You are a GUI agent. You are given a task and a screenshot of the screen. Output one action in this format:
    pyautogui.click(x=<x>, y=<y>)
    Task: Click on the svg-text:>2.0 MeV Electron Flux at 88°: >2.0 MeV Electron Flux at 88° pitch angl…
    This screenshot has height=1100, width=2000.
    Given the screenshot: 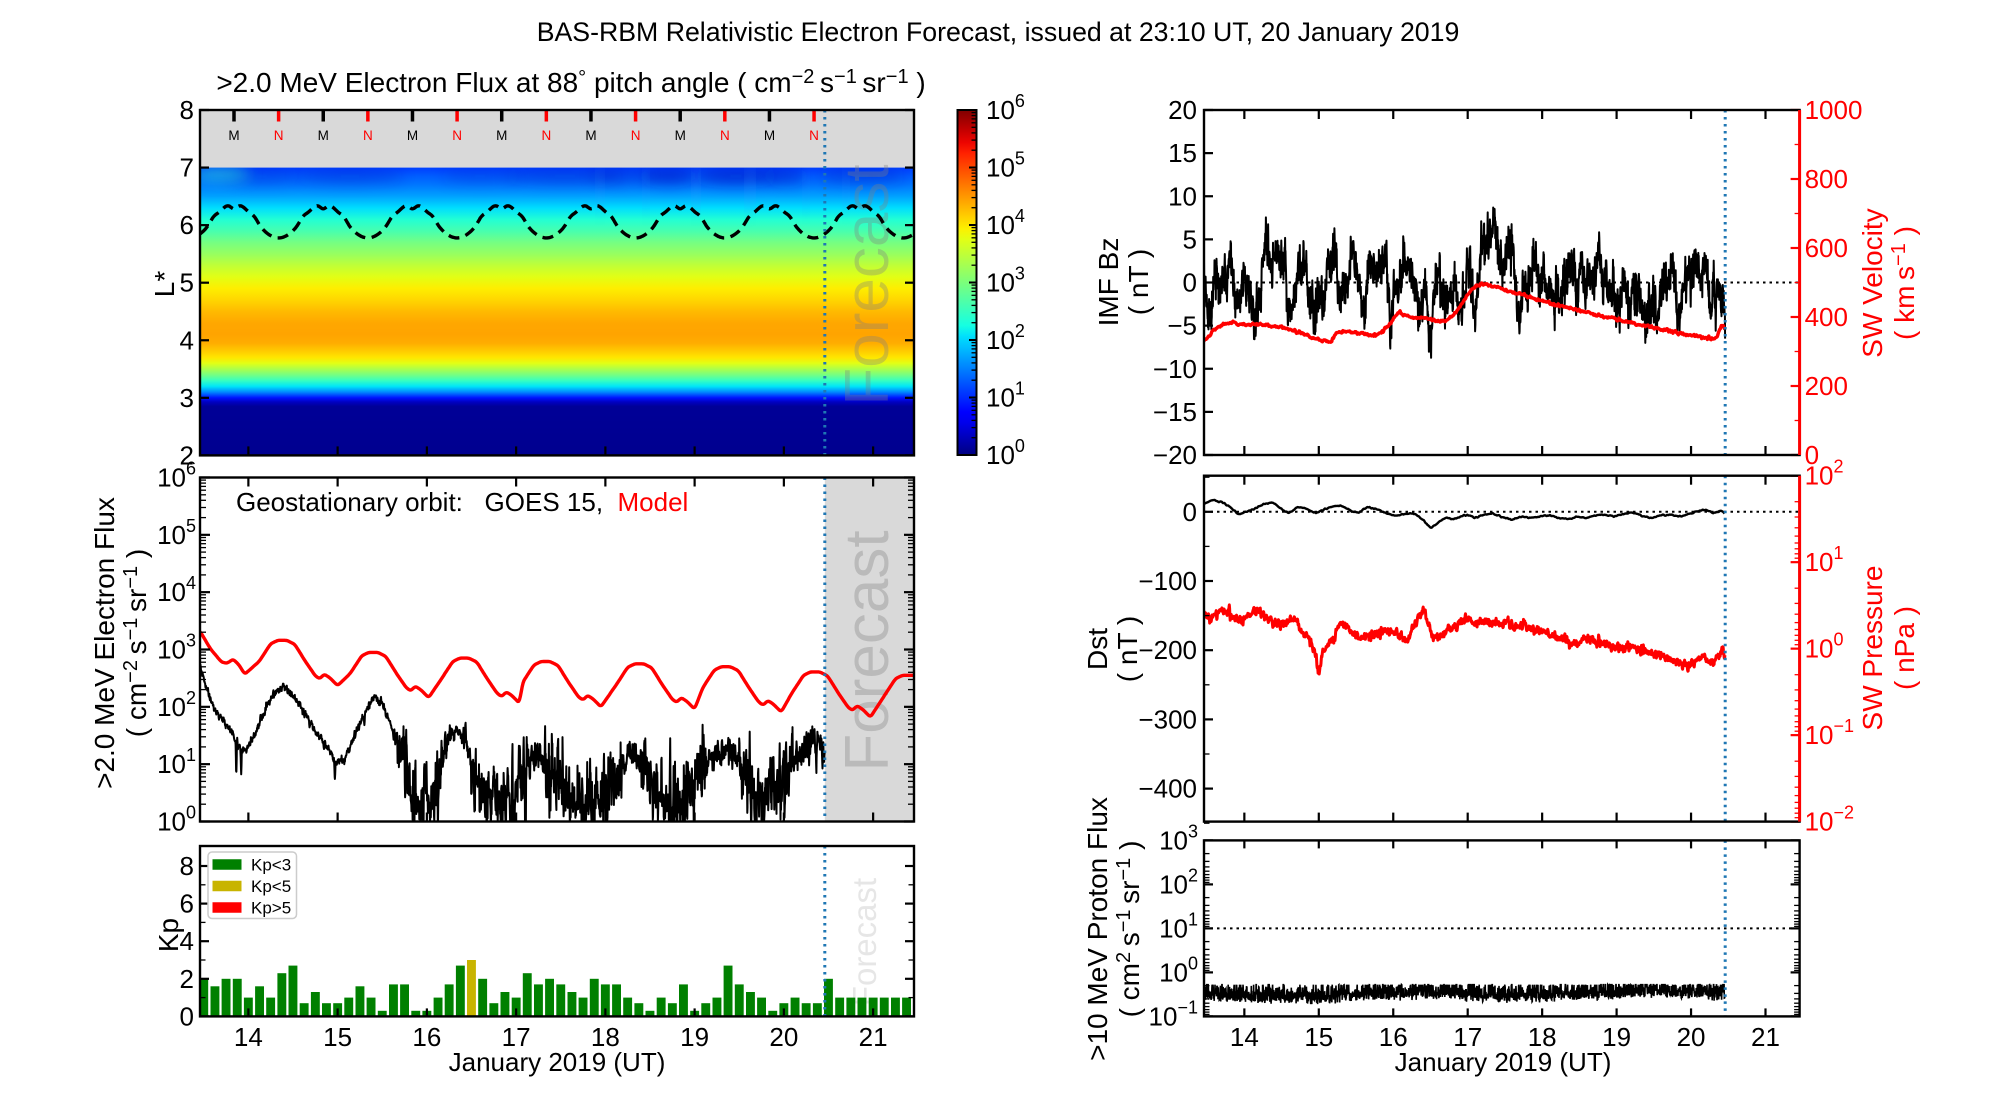 What is the action you would take?
    pyautogui.click(x=570, y=82)
    